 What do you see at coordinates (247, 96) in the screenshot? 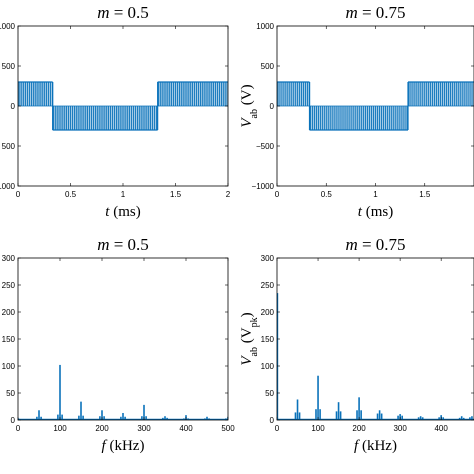
I see `label-part: (V)` at bounding box center [247, 96].